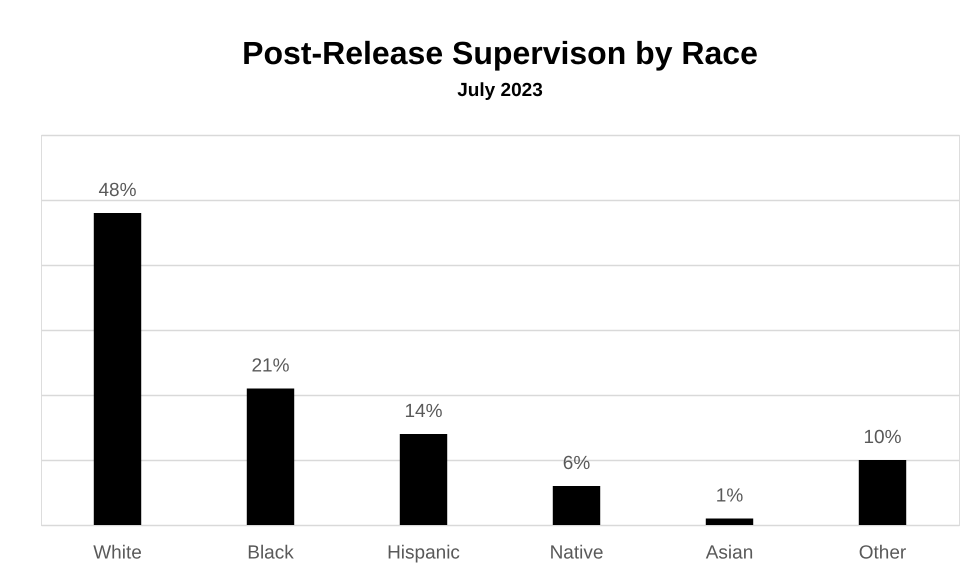 This screenshot has width=961, height=579. I want to click on data-label: 21%, so click(270, 366).